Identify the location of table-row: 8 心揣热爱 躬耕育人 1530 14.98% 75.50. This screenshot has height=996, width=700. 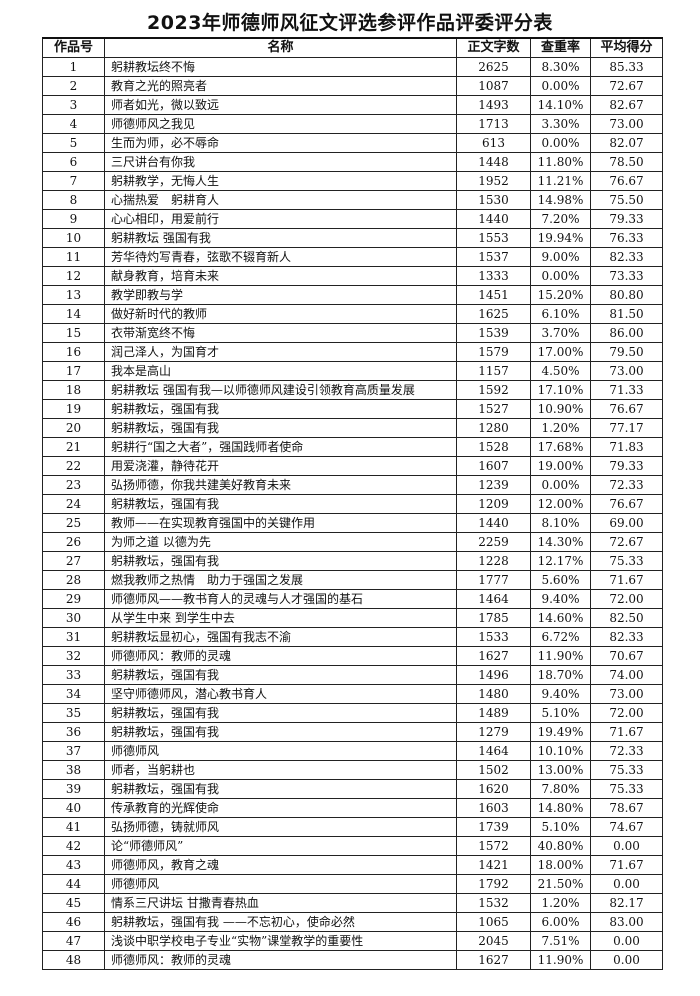
(352, 200).